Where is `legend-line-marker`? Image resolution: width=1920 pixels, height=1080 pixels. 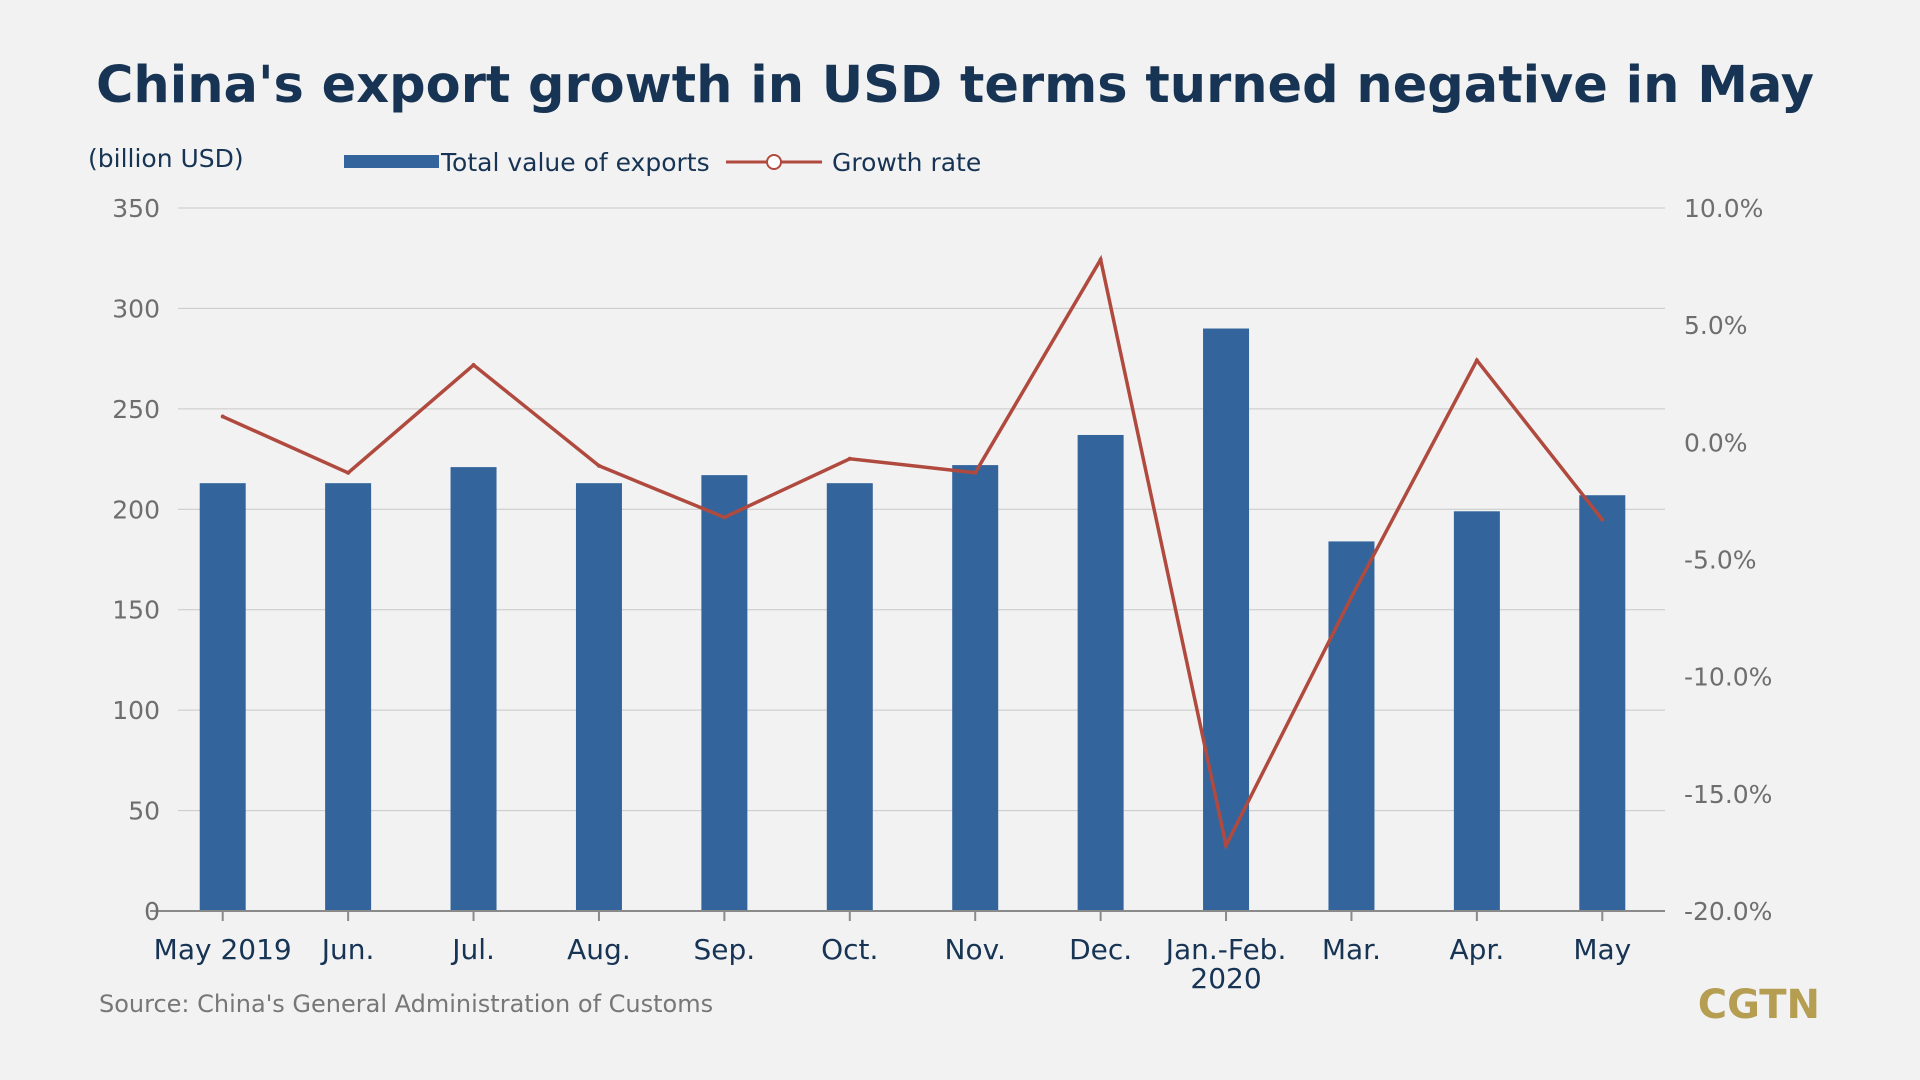 legend-line-marker is located at coordinates (774, 162).